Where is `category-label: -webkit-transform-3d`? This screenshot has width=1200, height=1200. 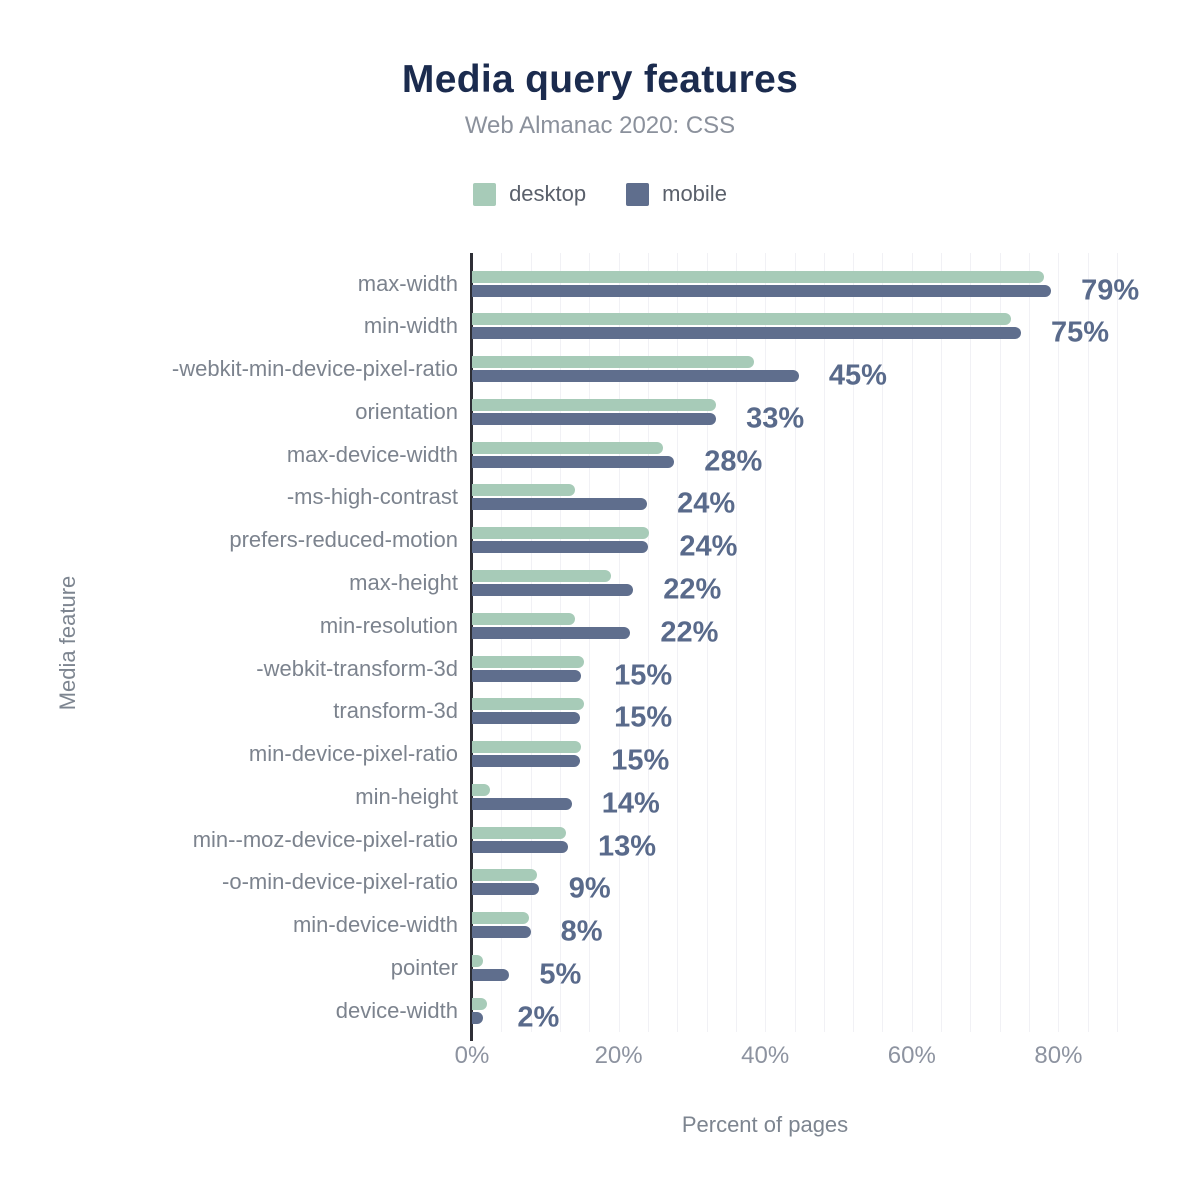
category-label: -webkit-transform-3d is located at coordinates (357, 668).